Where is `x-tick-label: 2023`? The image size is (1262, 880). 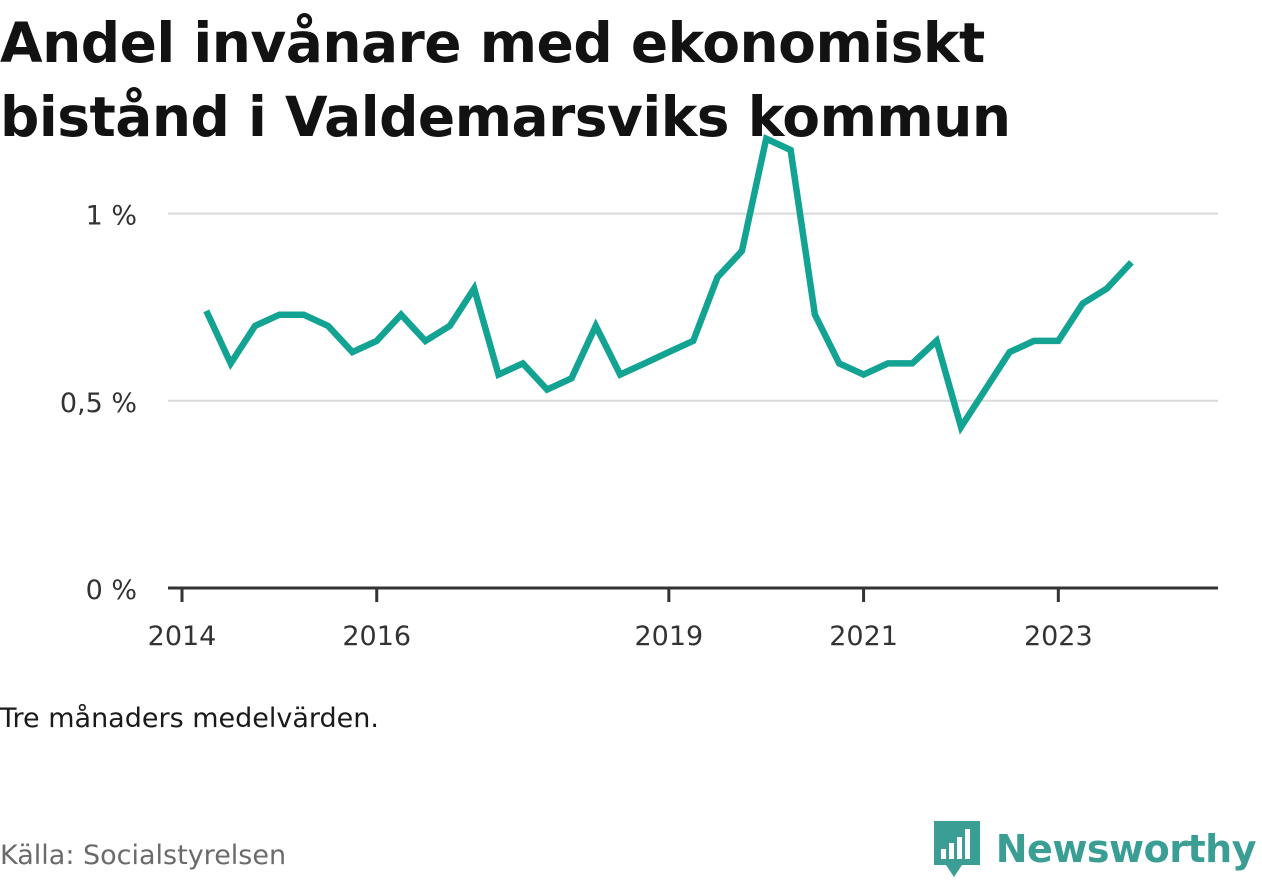 x-tick-label: 2023 is located at coordinates (1058, 636).